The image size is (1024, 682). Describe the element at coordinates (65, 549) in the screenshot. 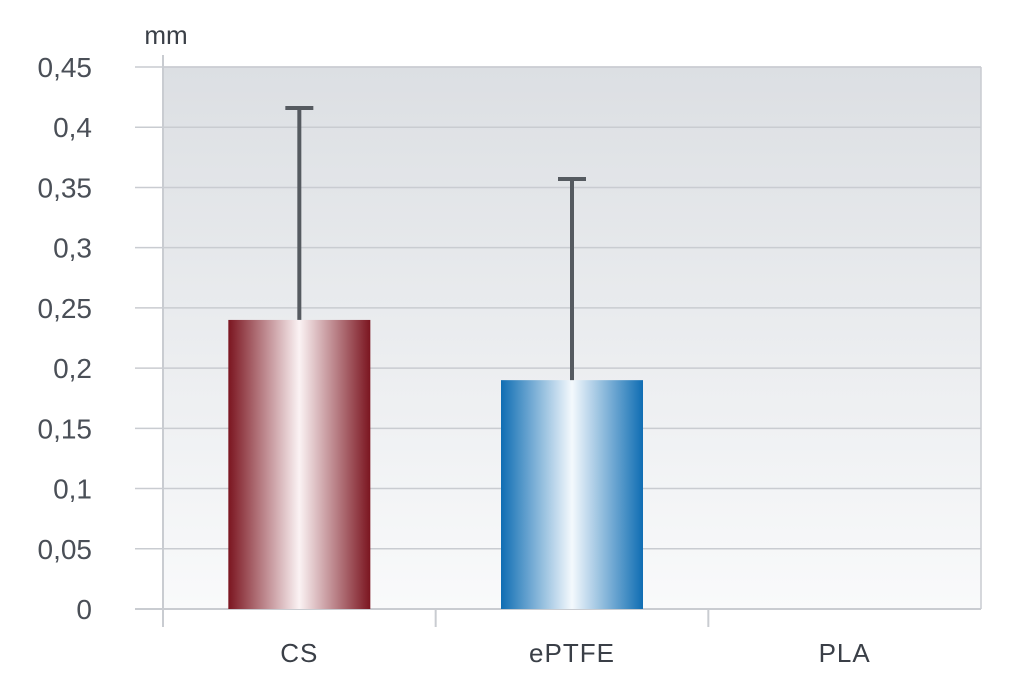

I see `y-tick-label: 0,05` at that location.